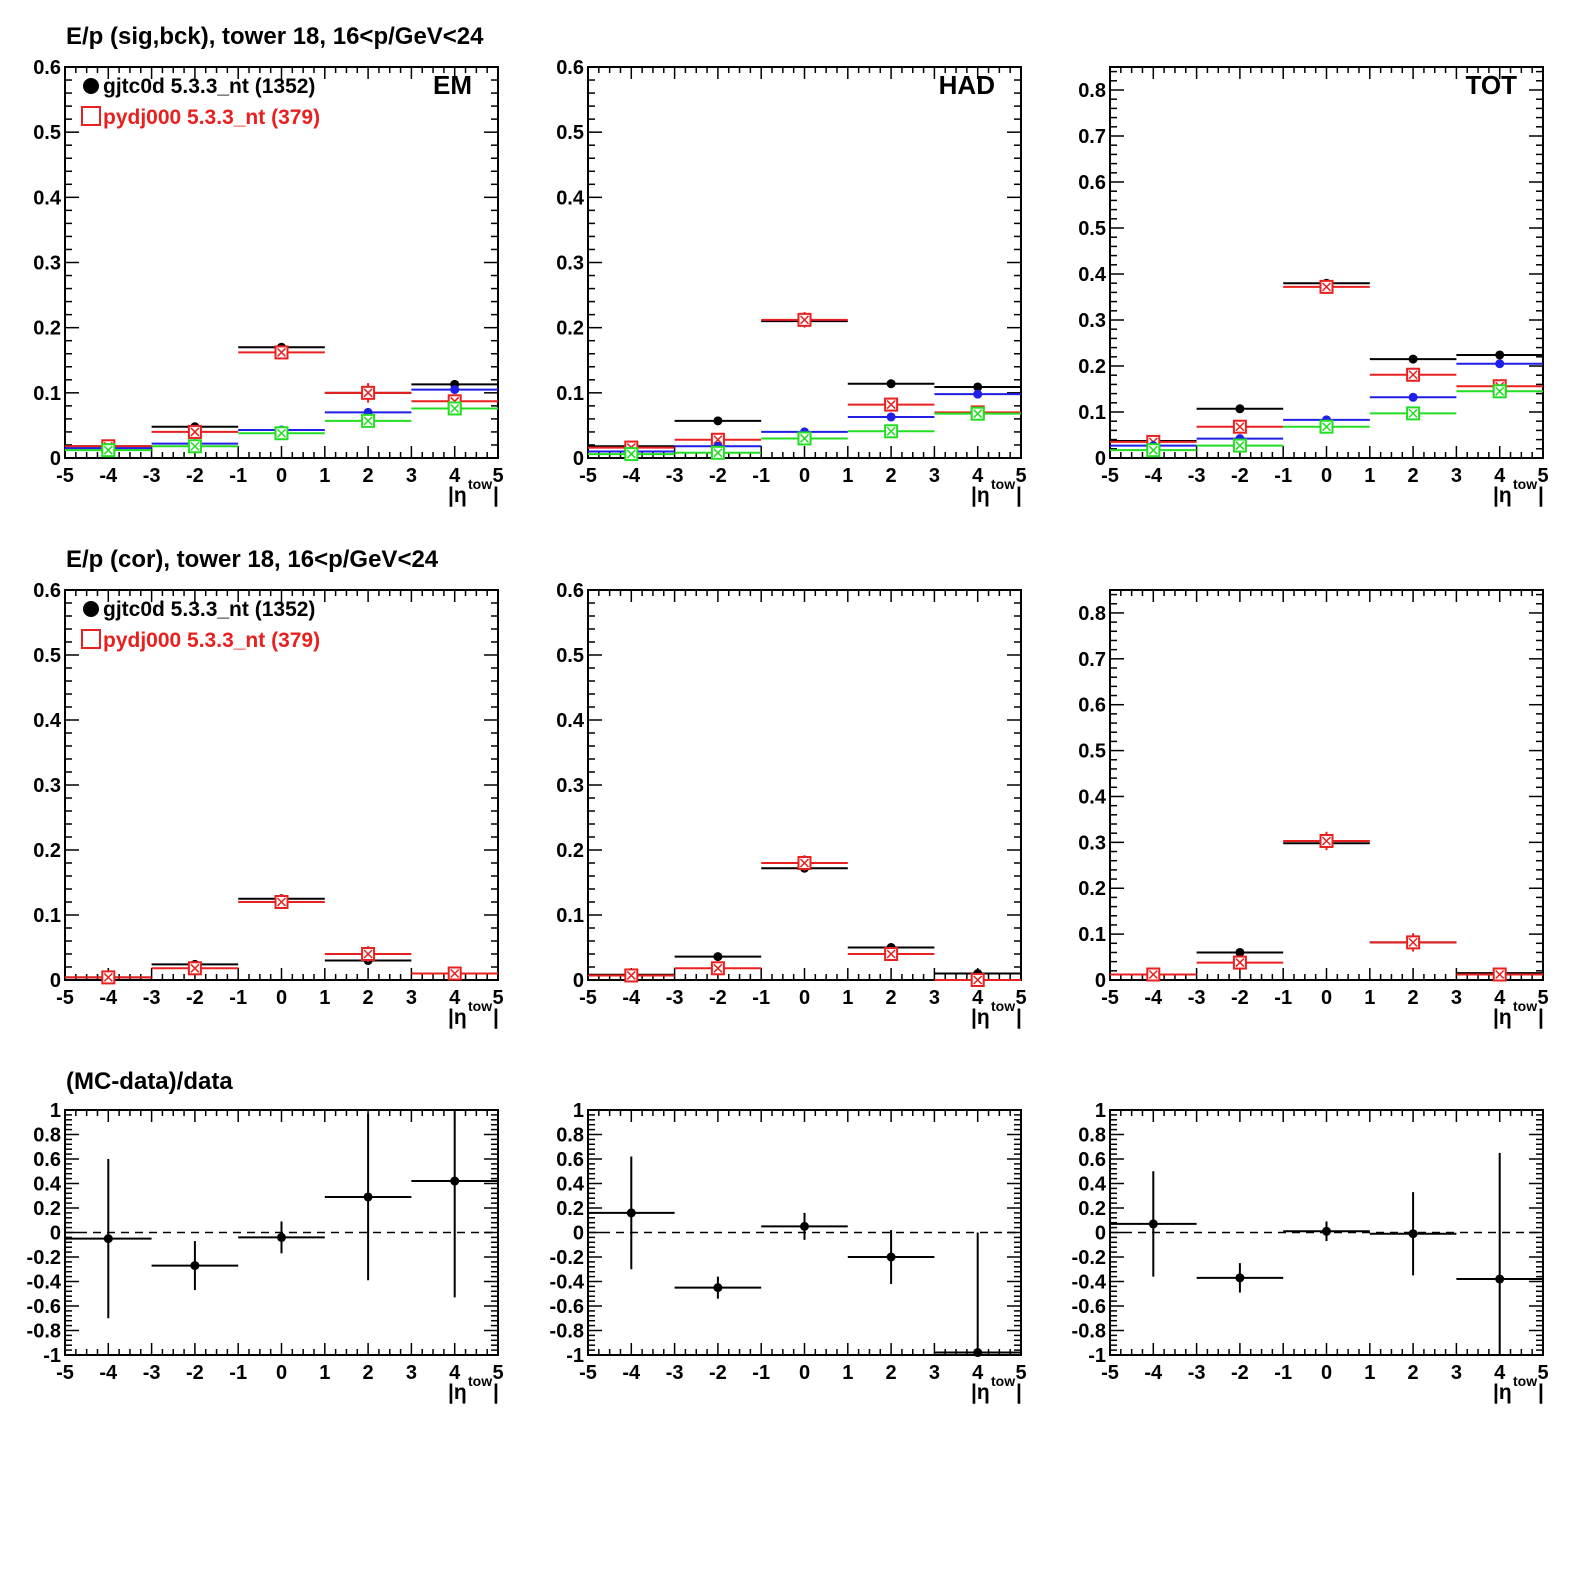  What do you see at coordinates (252, 559) in the screenshot?
I see `row-title-cor: E/p (cor), tower 18, 16<p/GeV<24` at bounding box center [252, 559].